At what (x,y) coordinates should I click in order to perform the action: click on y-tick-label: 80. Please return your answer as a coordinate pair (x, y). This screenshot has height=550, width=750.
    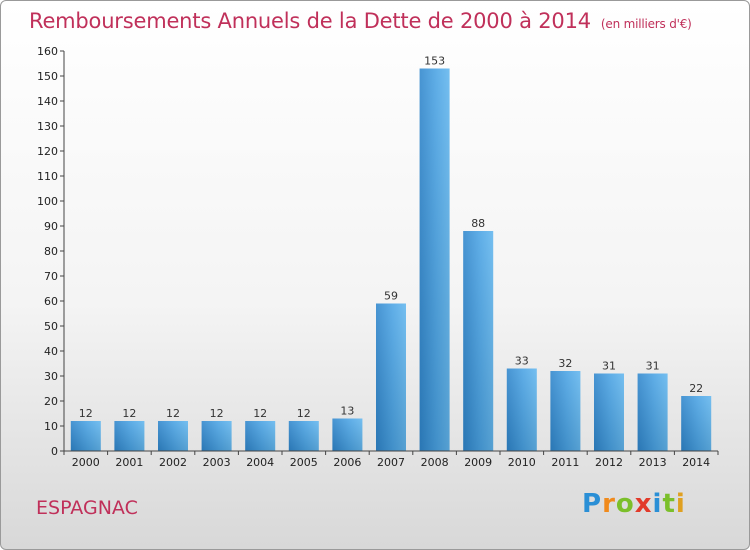
    Looking at the image, I should click on (51, 251).